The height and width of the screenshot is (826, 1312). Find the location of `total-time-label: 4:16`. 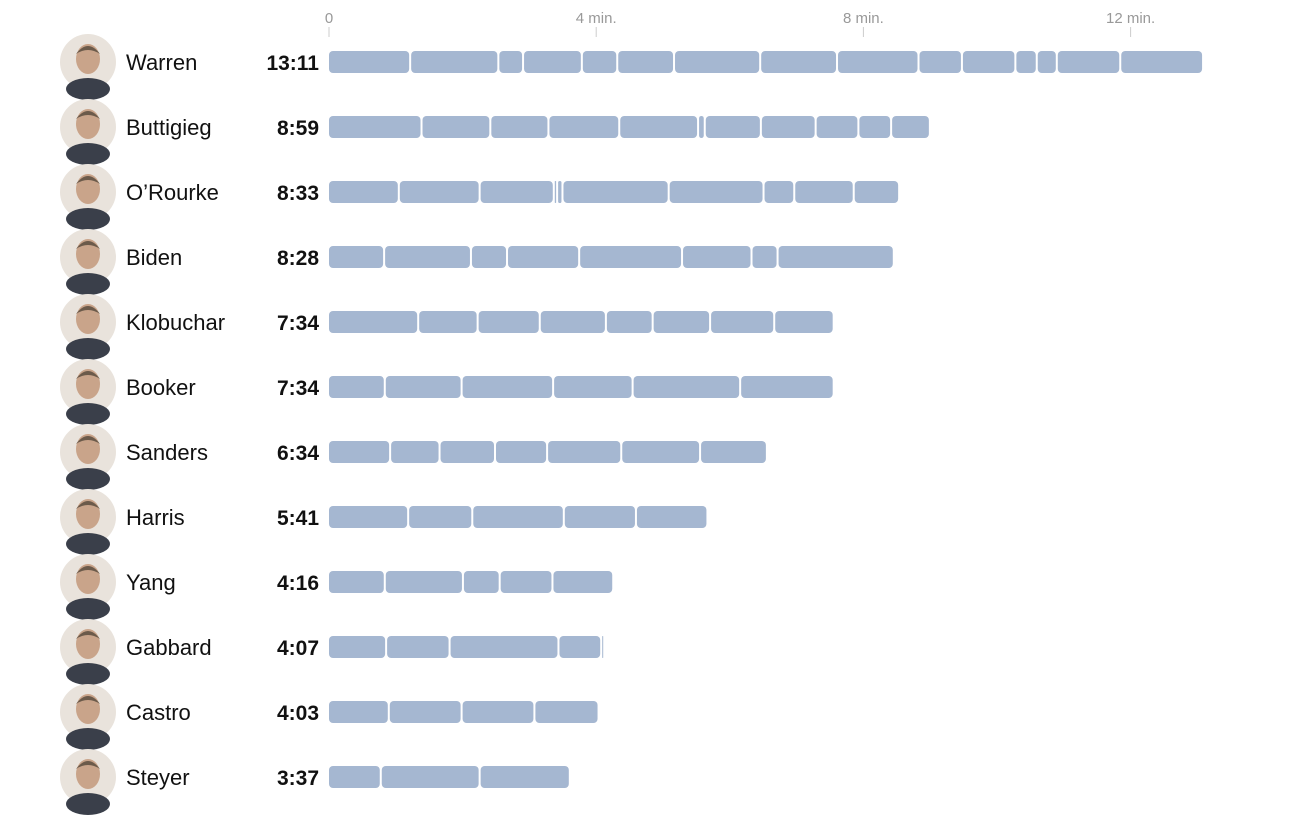

total-time-label: 4:16 is located at coordinates (298, 583).